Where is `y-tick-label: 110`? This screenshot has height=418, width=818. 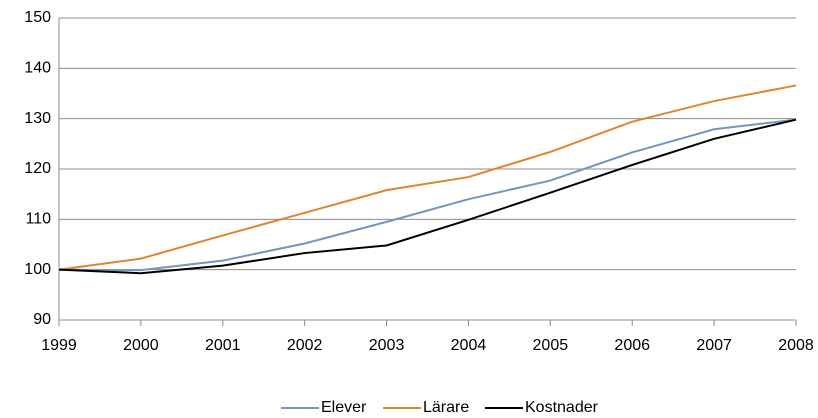
y-tick-label: 110 is located at coordinates (38, 219).